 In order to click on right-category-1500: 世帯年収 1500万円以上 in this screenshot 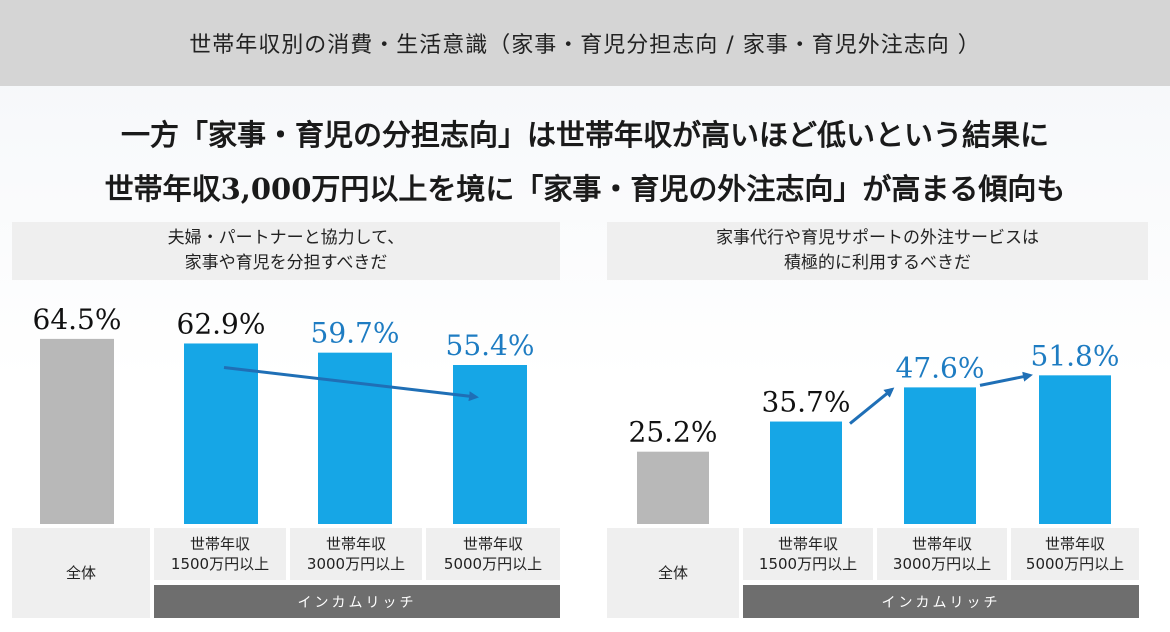, I will do `click(808, 554)`.